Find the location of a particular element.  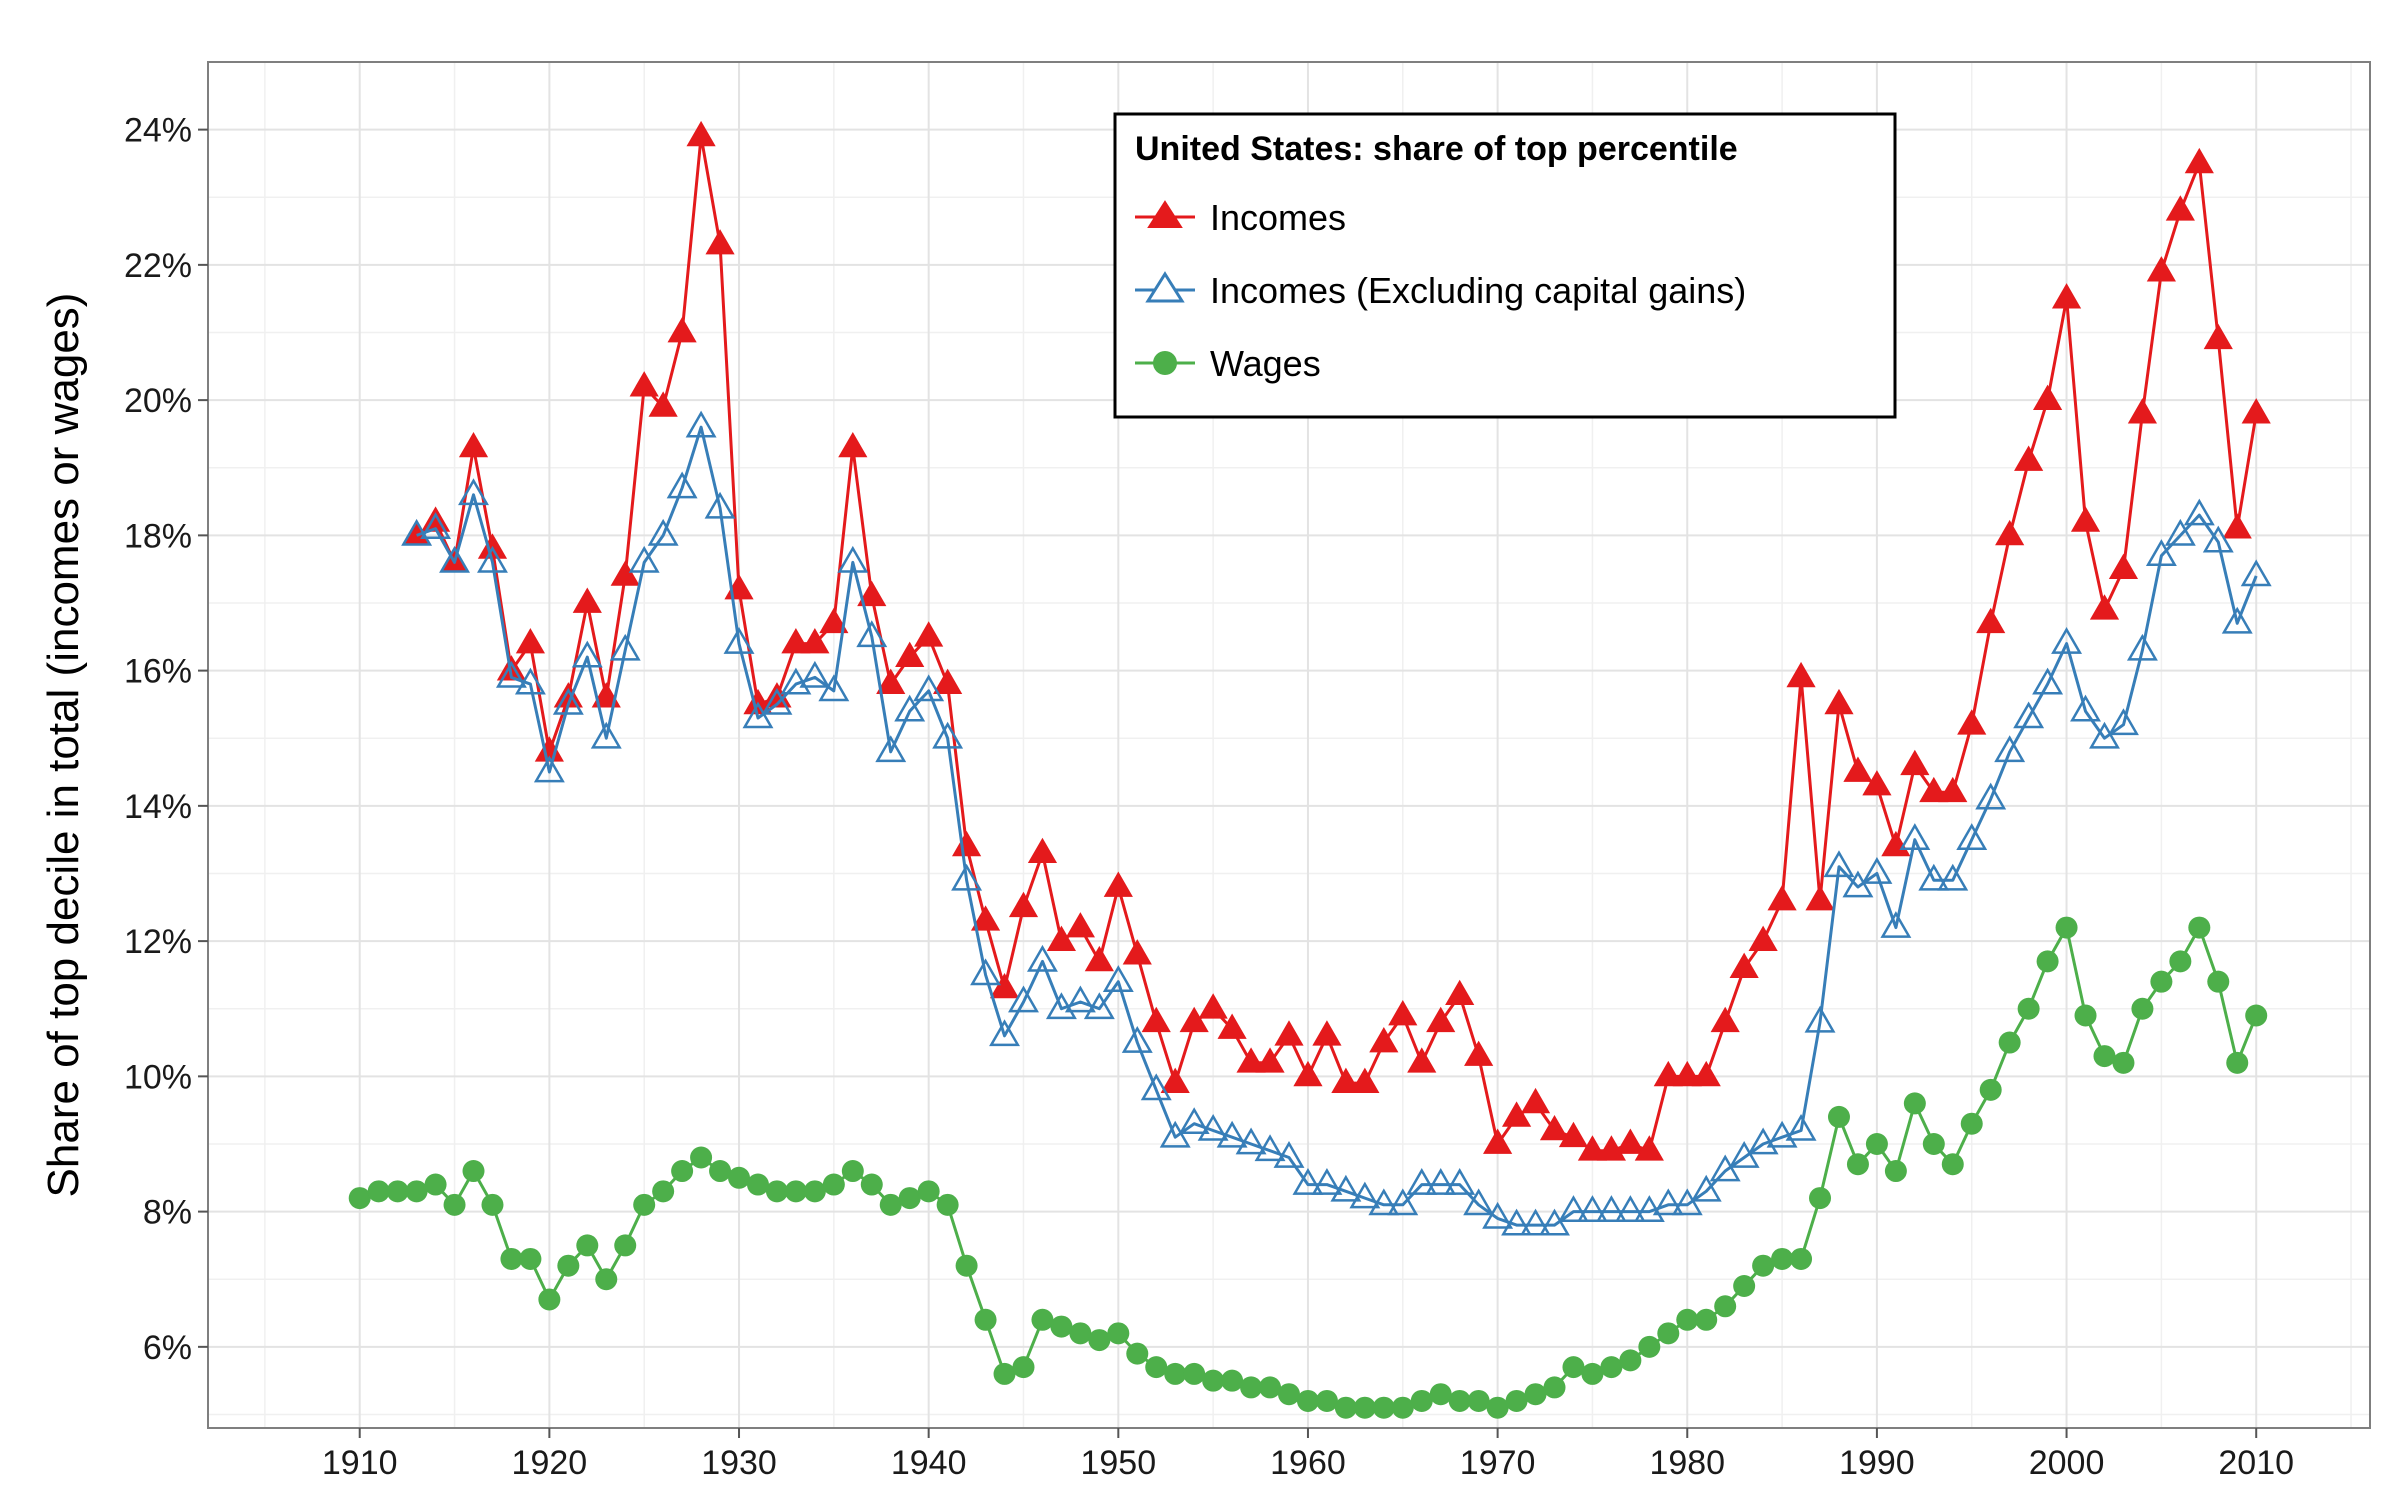

y-tick-label: 12% is located at coordinates (158, 942).